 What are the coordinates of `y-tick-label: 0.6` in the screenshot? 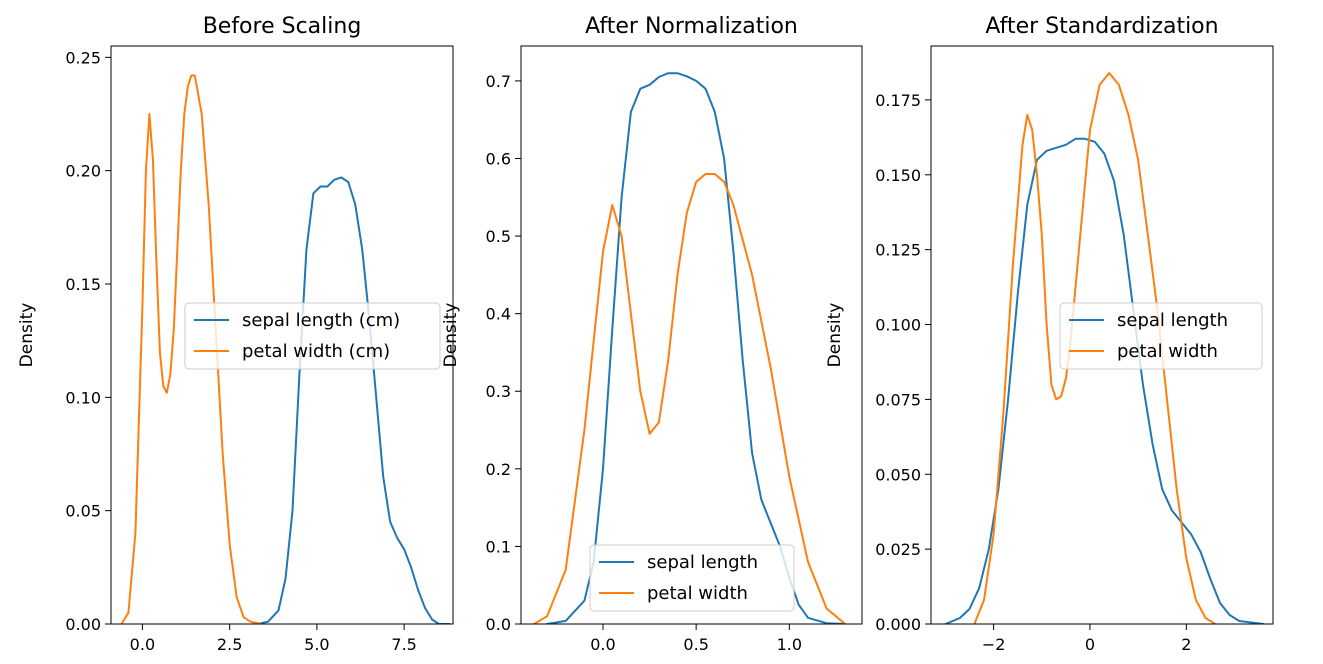 It's located at (498, 158).